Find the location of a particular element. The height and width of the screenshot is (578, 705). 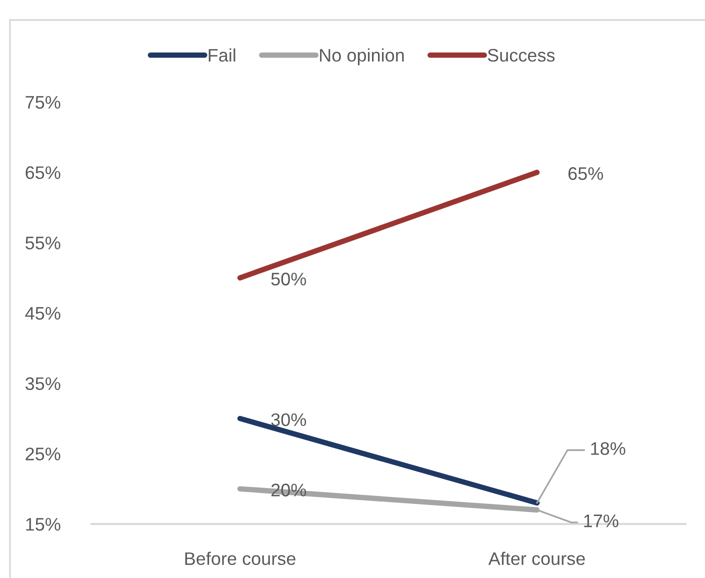

x-tick-label: After course is located at coordinates (536, 559).